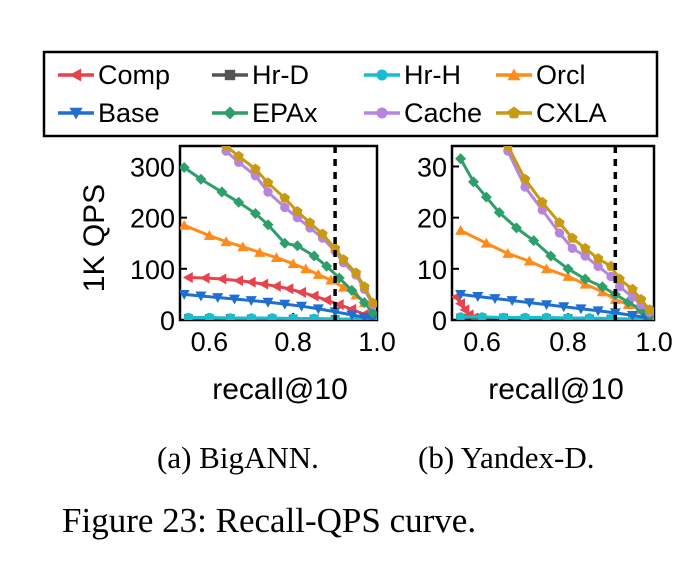 The image size is (687, 570). I want to click on x-tick-label-a: 1.0, so click(377, 342).